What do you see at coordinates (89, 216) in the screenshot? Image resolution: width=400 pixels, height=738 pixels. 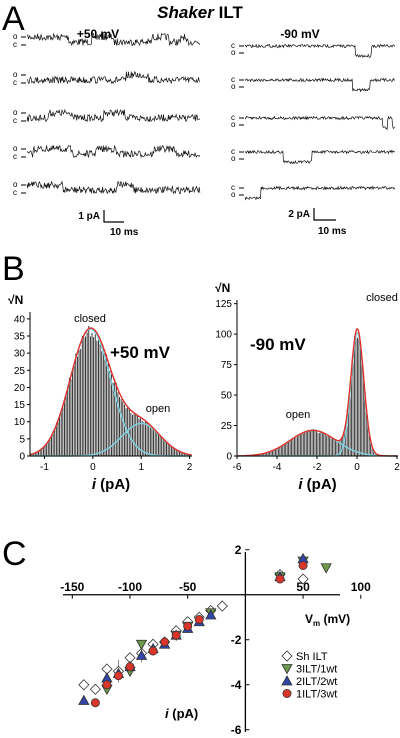 I see `left-scale-current: 1 pA` at bounding box center [89, 216].